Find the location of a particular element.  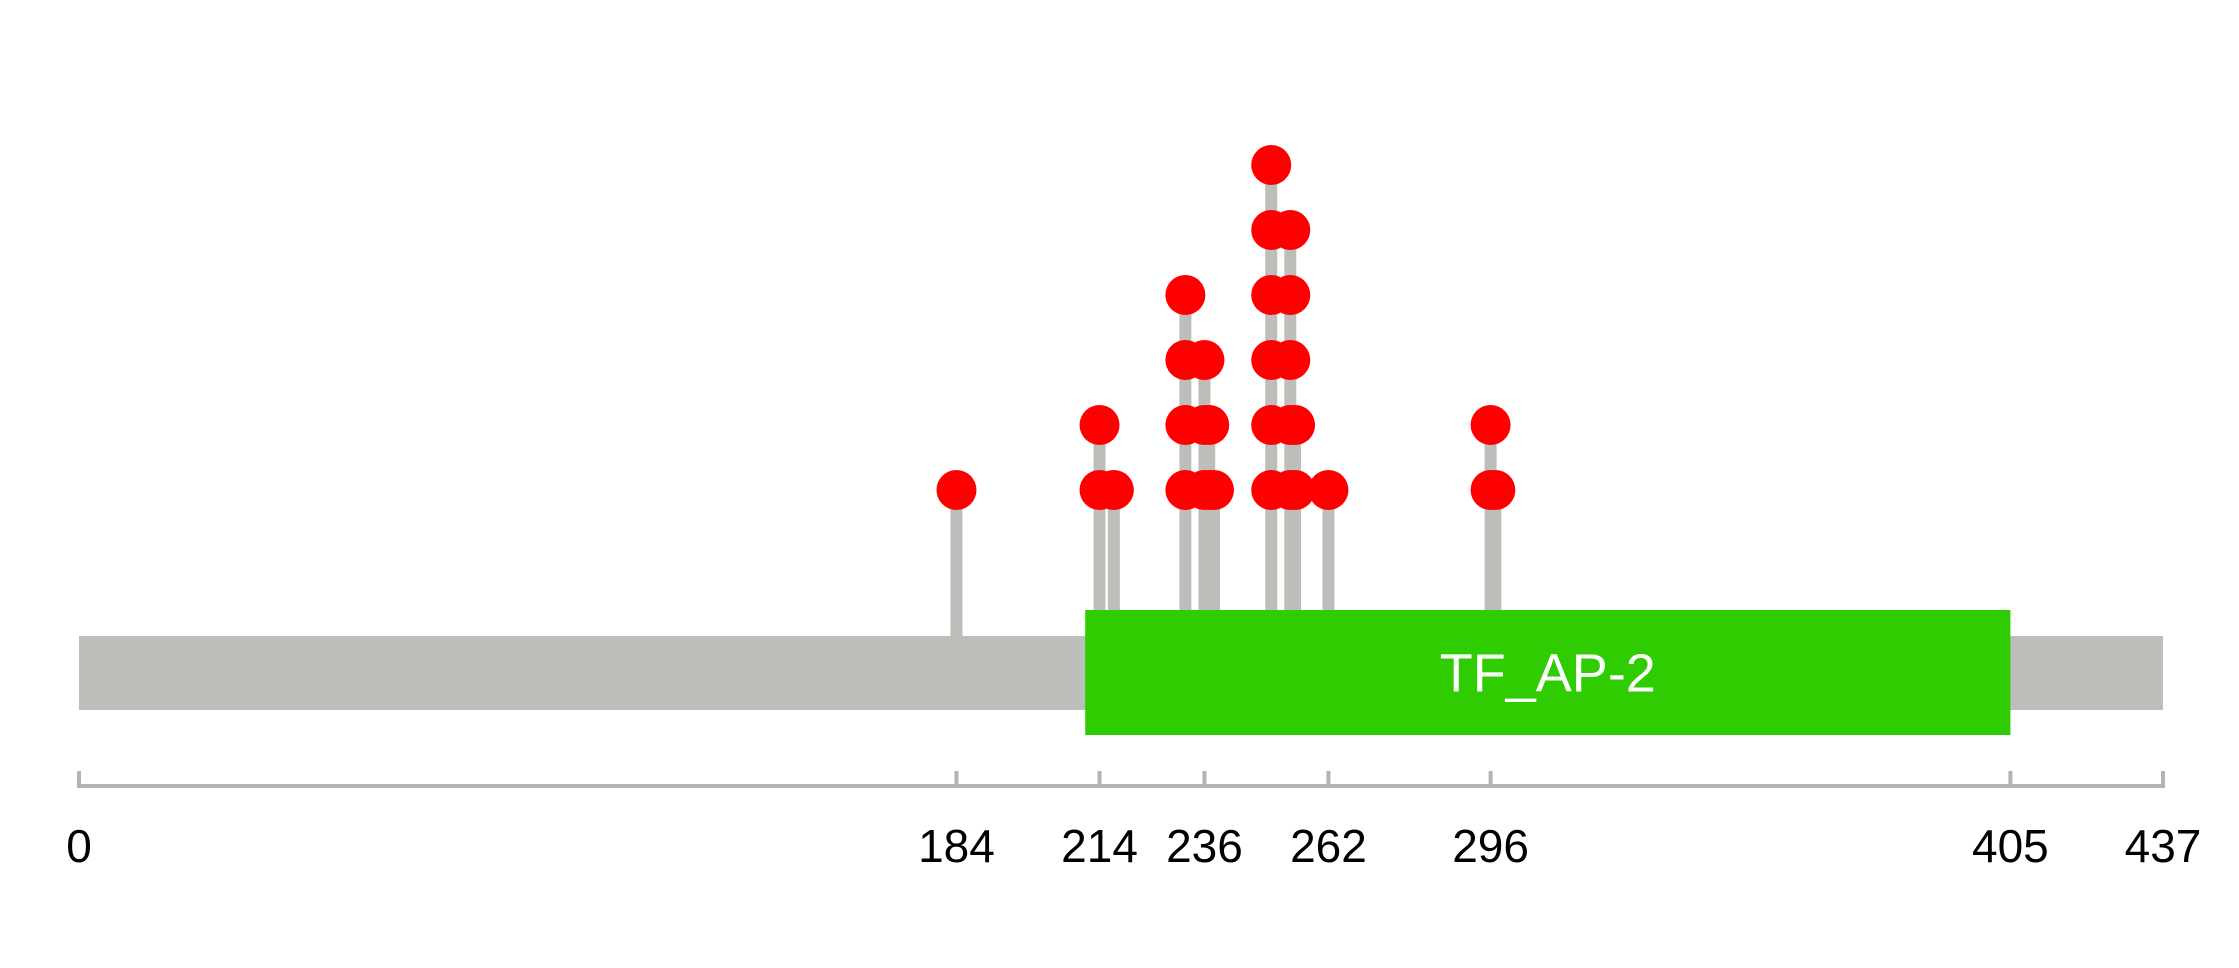

axis-tick-label: 296 is located at coordinates (1490, 846).